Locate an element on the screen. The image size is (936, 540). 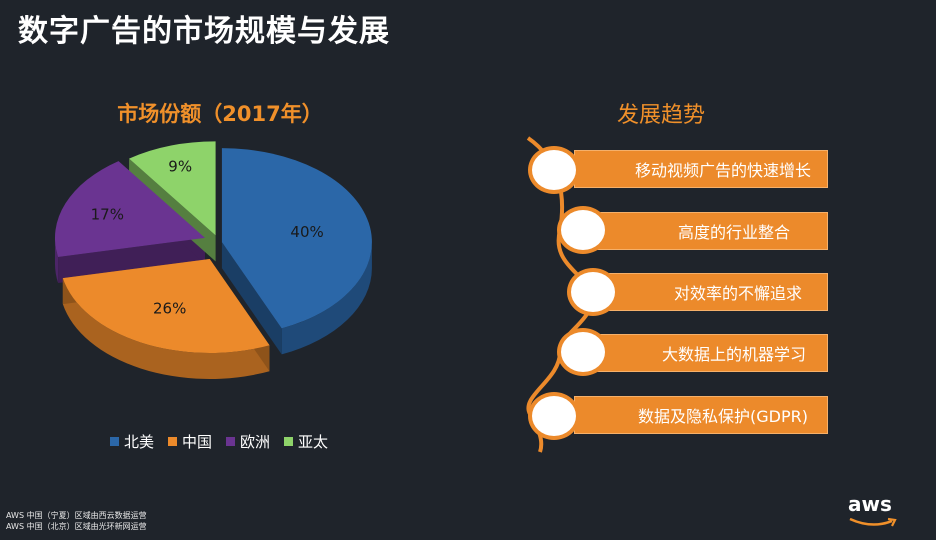
pie-chart: 40% 26% 17% 9% is located at coordinates (213, 260).